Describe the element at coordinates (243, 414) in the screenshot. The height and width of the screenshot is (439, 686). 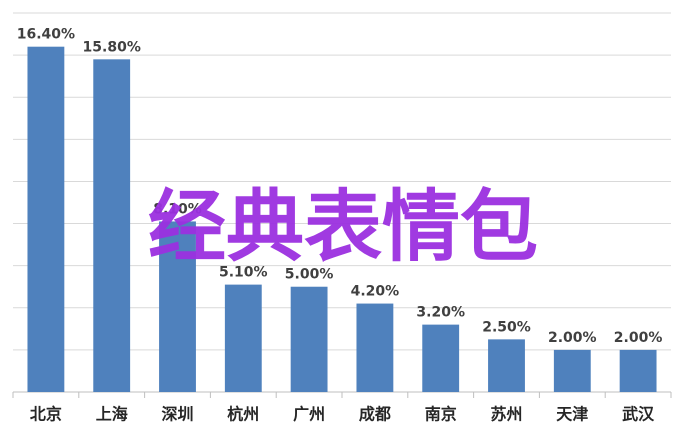
I see `x-tick-label: 杭州` at that location.